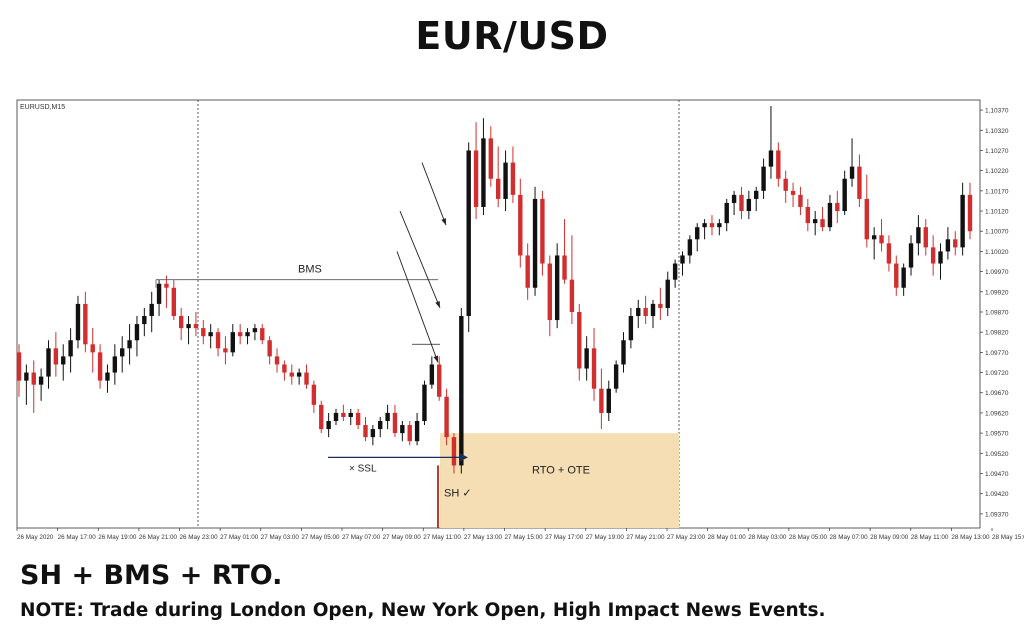 The height and width of the screenshot is (643, 1024). Describe the element at coordinates (564, 537) in the screenshot. I see `x-tick-label: 27 May 17:00` at that location.